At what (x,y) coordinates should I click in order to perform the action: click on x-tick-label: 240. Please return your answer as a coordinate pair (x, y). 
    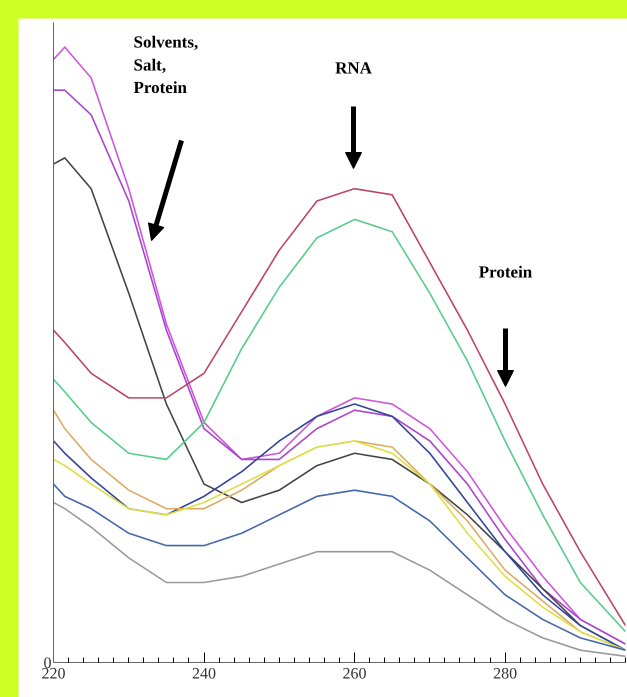
    Looking at the image, I should click on (204, 674).